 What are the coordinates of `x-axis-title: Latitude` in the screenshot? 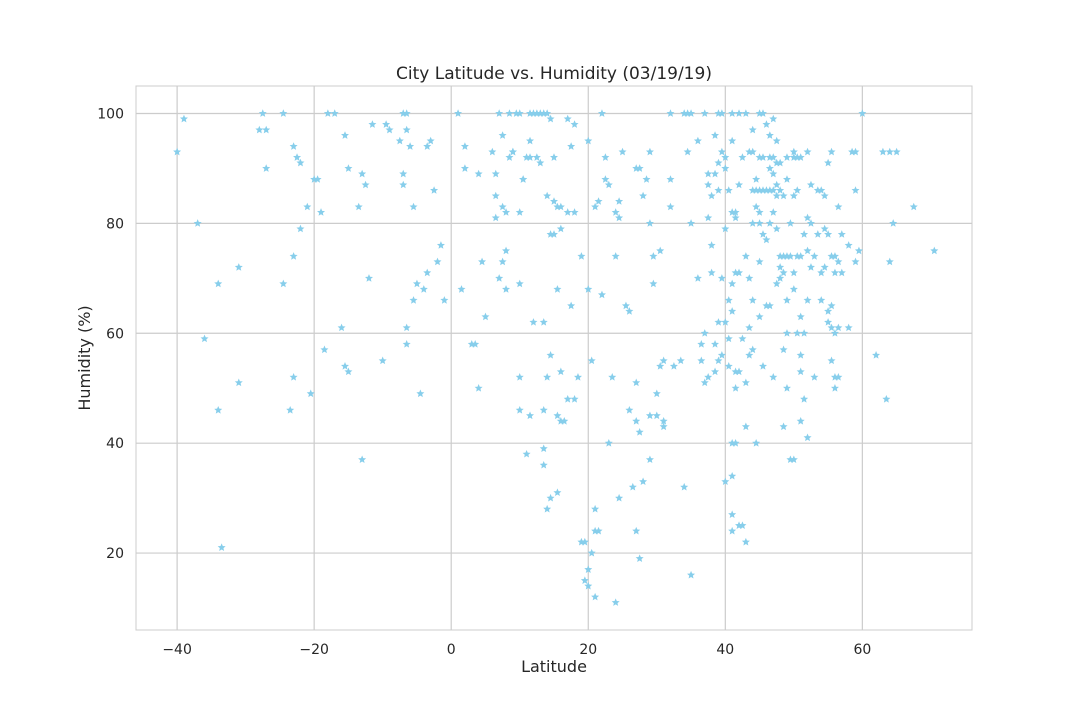 It's located at (554, 666).